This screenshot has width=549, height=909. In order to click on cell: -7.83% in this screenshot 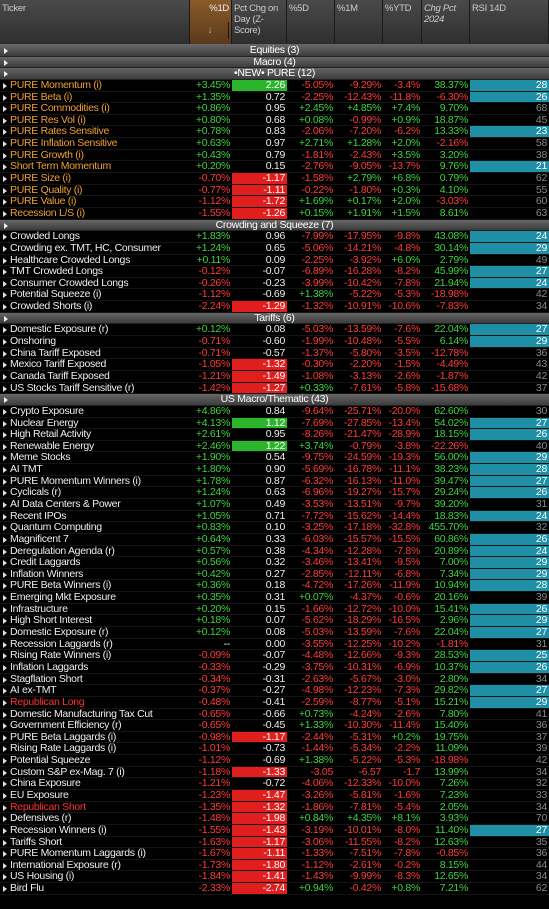, I will do `click(452, 306)`.